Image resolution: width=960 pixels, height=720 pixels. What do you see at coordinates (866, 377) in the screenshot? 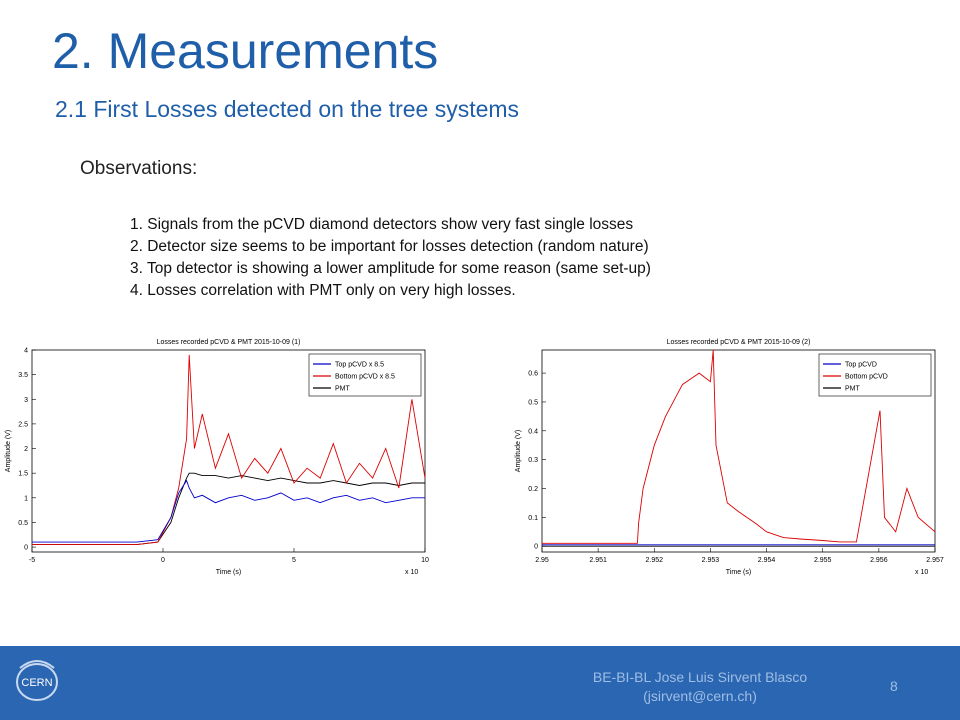
I see `legend-entry: Bottom pCVD` at bounding box center [866, 377].